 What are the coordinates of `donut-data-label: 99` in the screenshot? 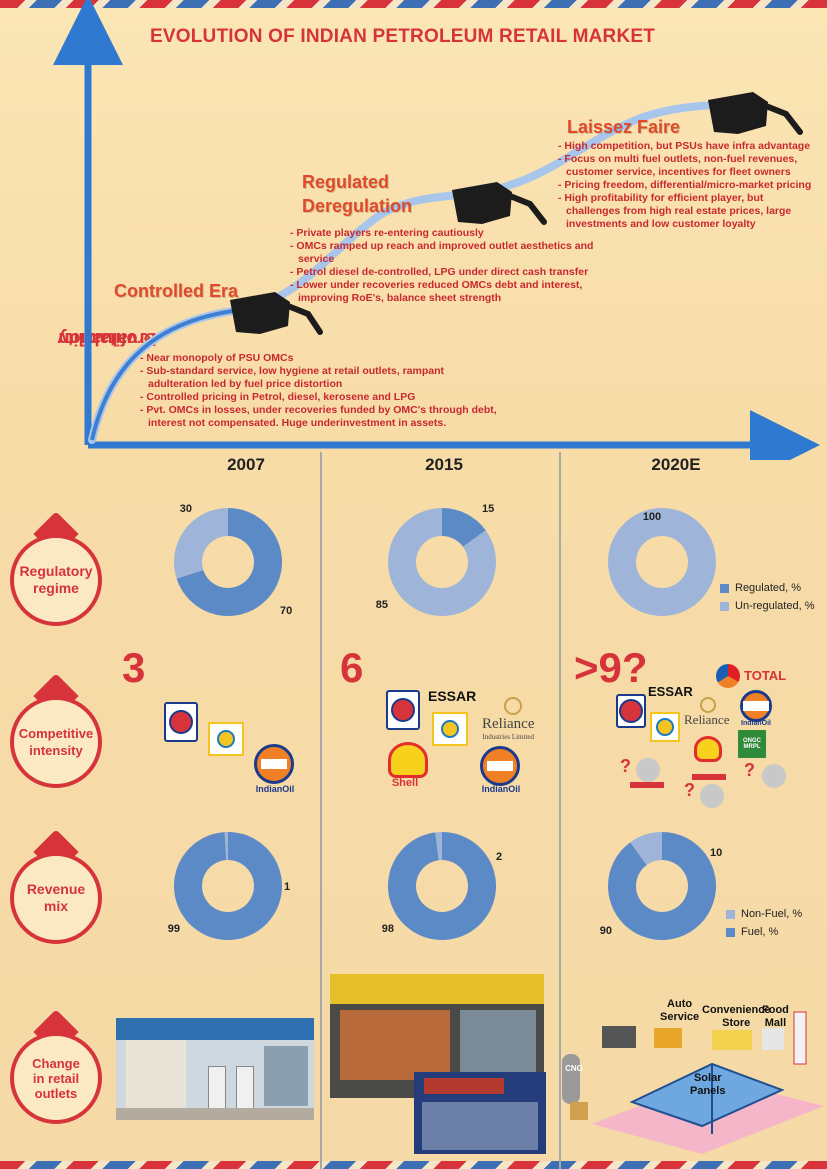 It's located at (174, 929).